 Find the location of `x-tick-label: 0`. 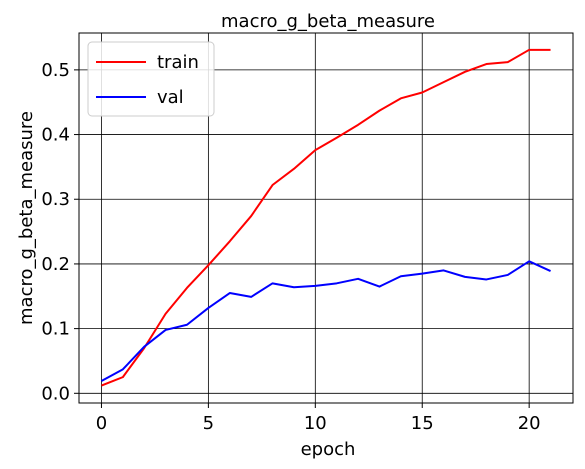

x-tick-label: 0 is located at coordinates (101, 423).